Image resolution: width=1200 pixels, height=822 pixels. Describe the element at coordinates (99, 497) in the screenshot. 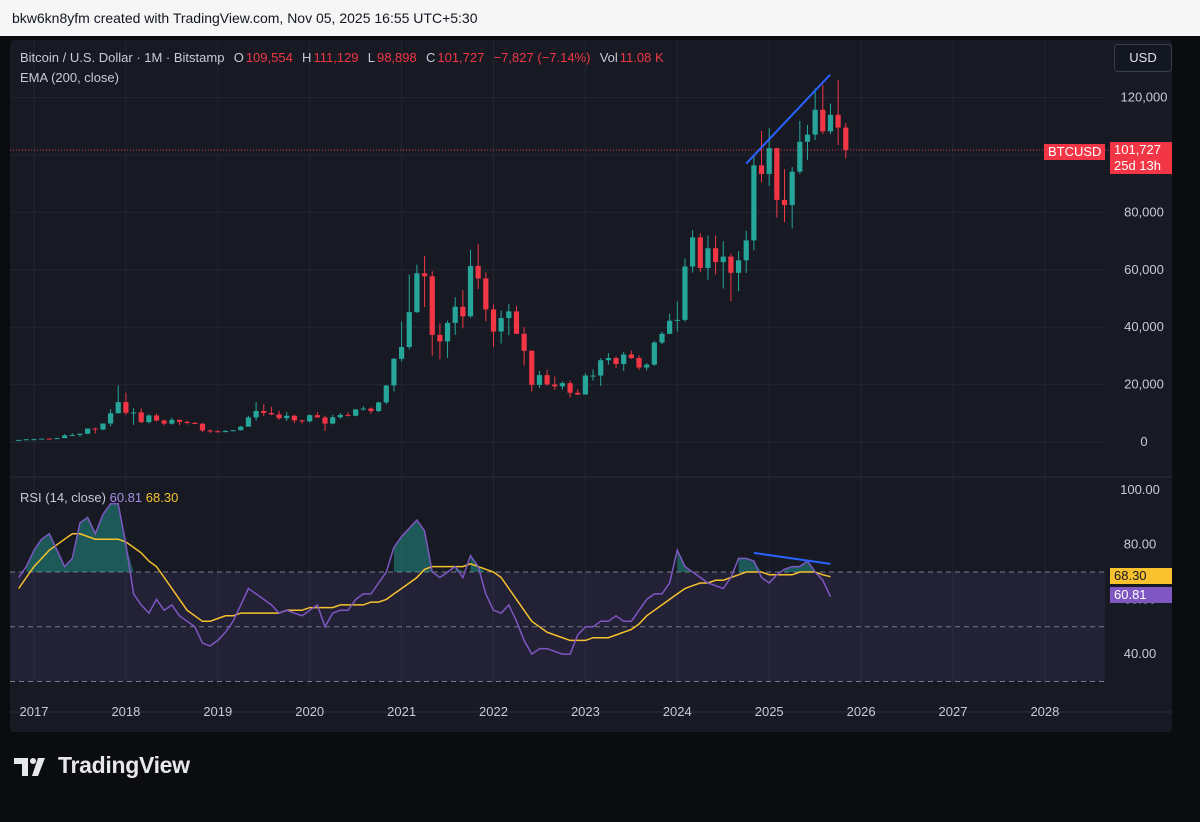

I see `rsi-legend: RSI (14, close) 60.81 68.30` at that location.